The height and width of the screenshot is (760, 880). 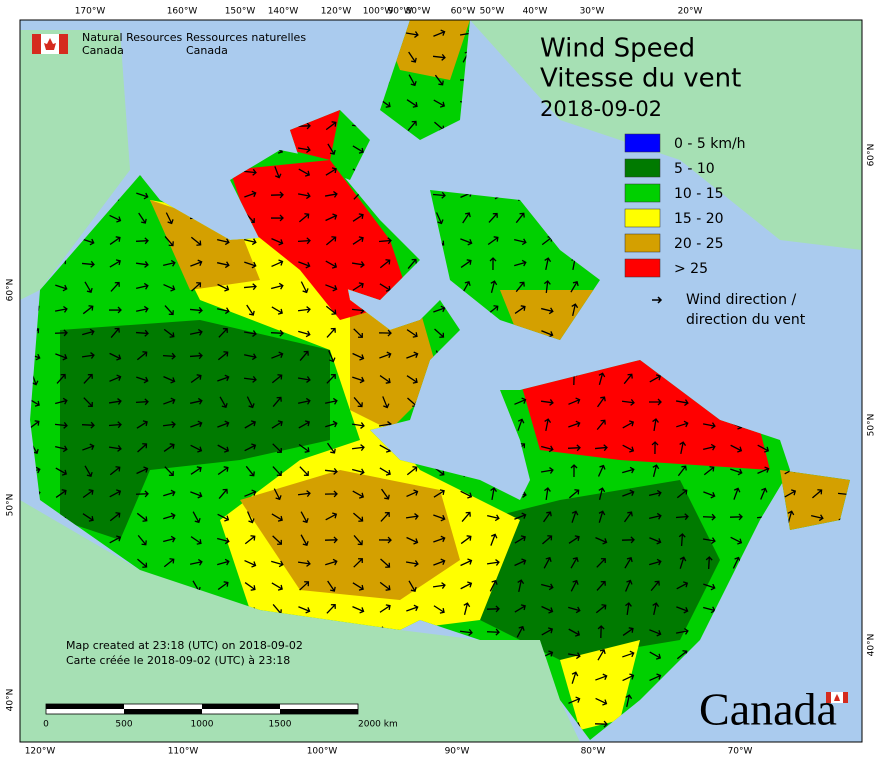 I want to click on lon-label: 150°W, so click(x=240, y=12).